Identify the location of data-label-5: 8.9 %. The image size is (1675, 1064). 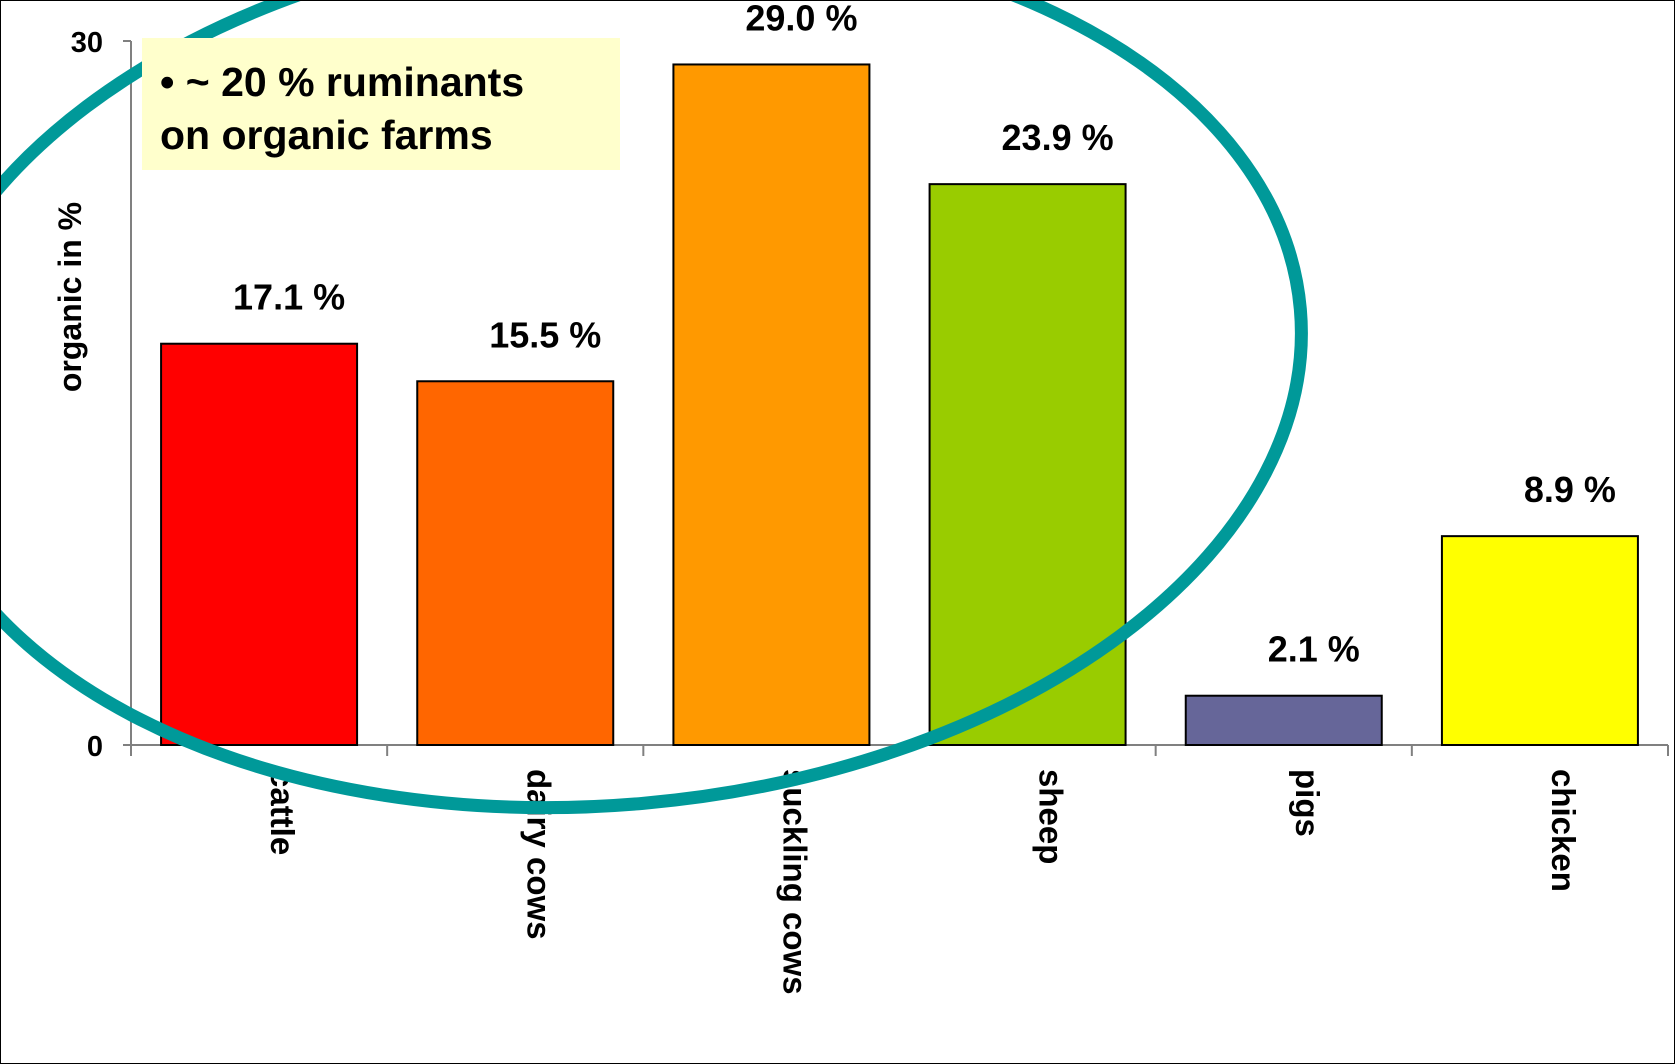
(1570, 489).